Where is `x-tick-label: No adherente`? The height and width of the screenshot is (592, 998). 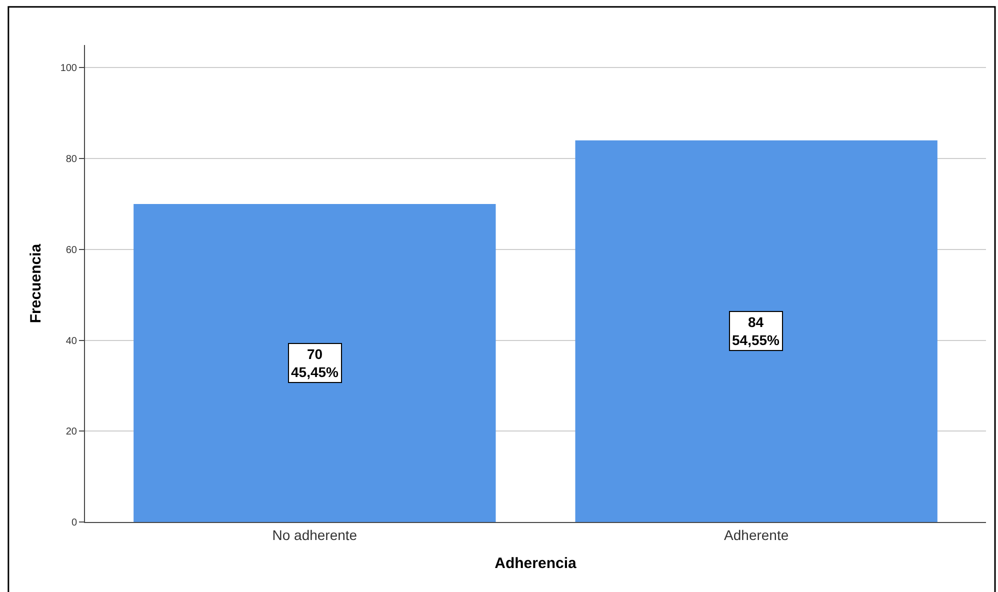 x-tick-label: No adherente is located at coordinates (315, 534).